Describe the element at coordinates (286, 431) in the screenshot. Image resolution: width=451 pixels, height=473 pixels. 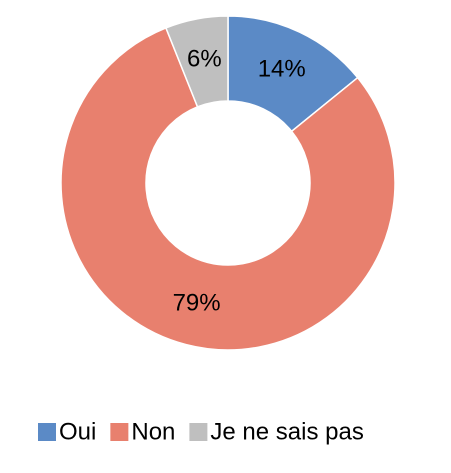
I see `legend-label: Je ne sais pas` at that location.